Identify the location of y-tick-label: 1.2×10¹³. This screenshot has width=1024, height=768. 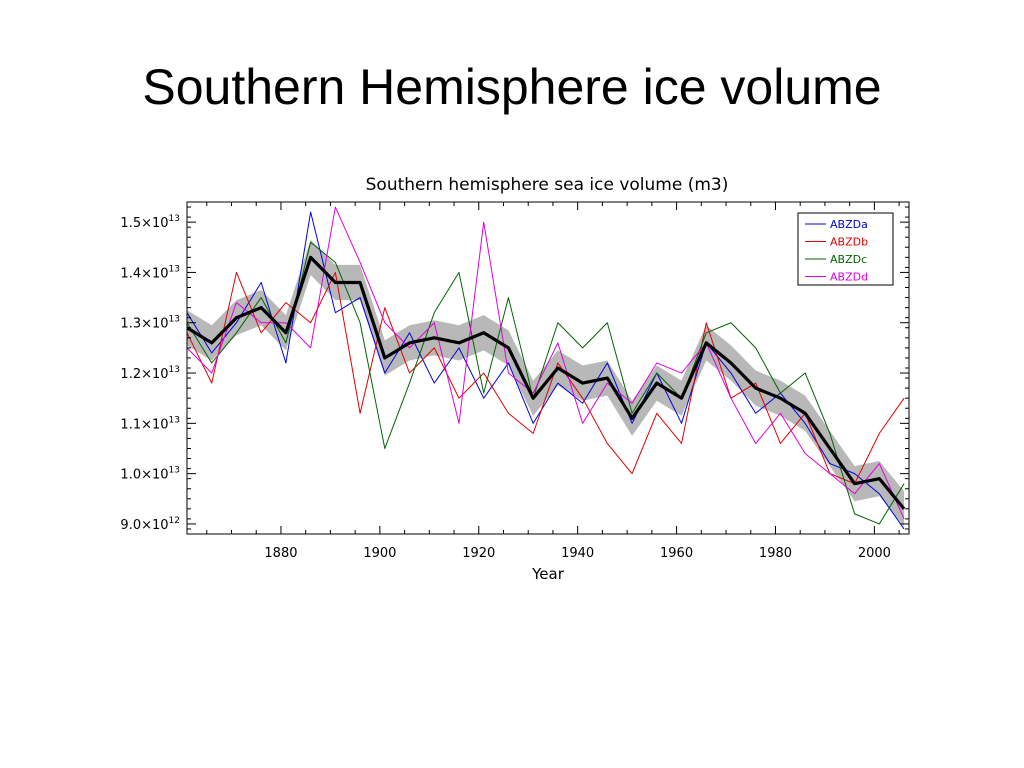
(150, 373).